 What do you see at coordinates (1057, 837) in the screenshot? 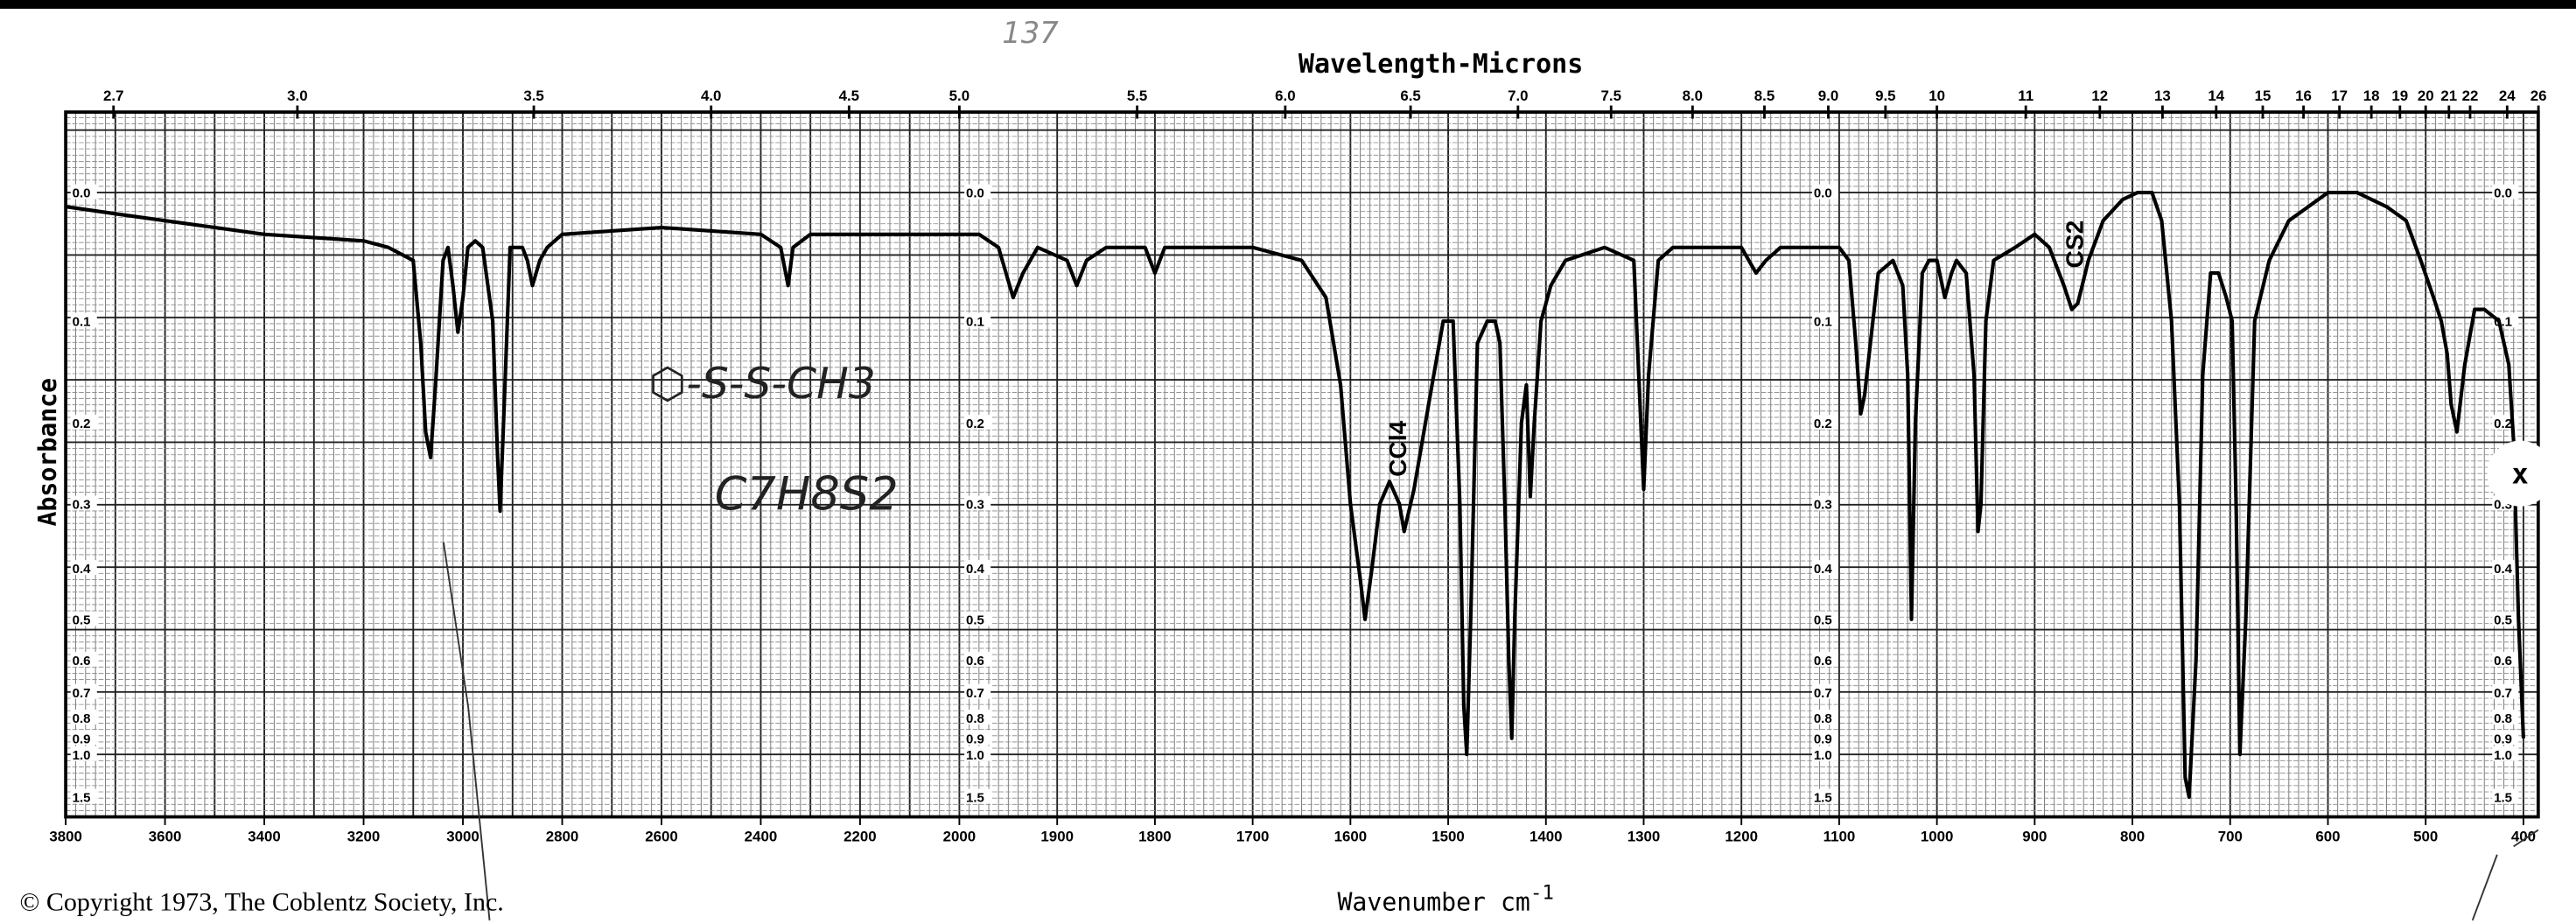
I see `x-tick-label: 1900` at bounding box center [1057, 837].